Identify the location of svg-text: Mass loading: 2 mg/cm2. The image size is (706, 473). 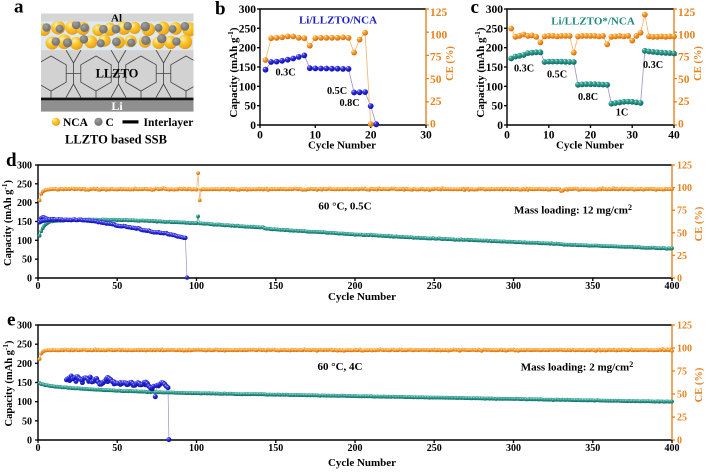
(577, 367).